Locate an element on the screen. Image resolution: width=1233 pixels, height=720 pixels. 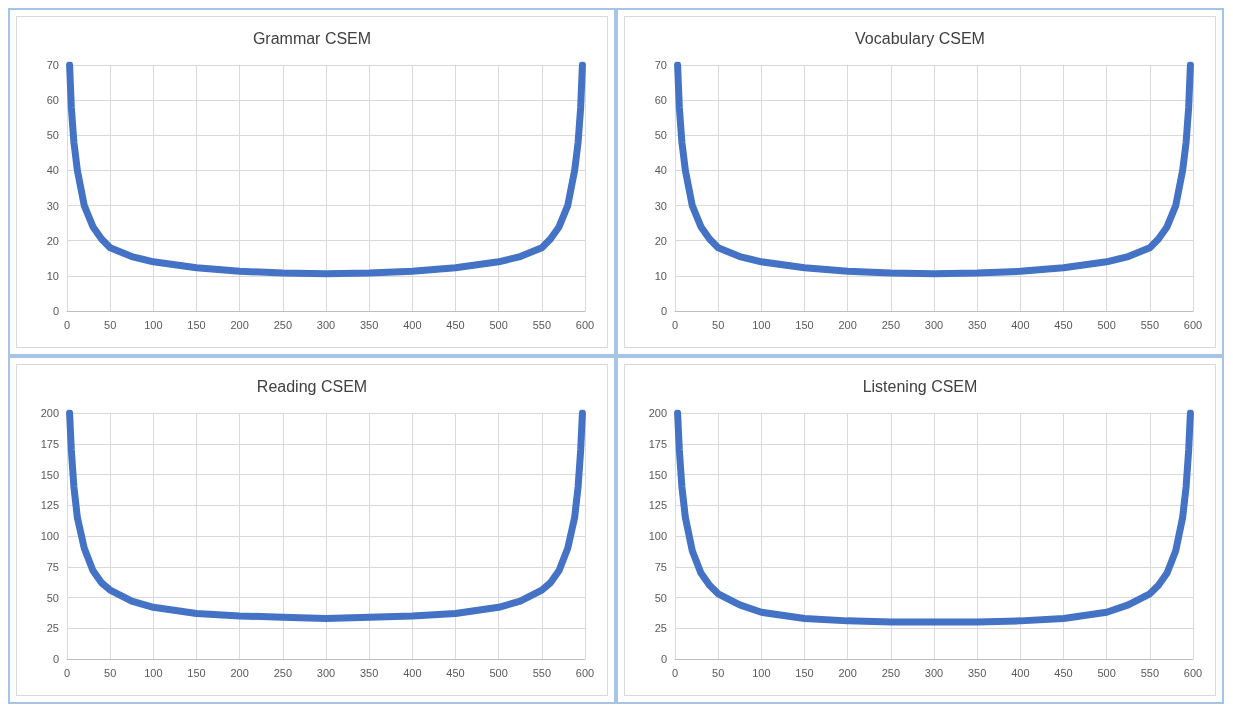
chart-title: Grammar CSEM is located at coordinates (312, 38).